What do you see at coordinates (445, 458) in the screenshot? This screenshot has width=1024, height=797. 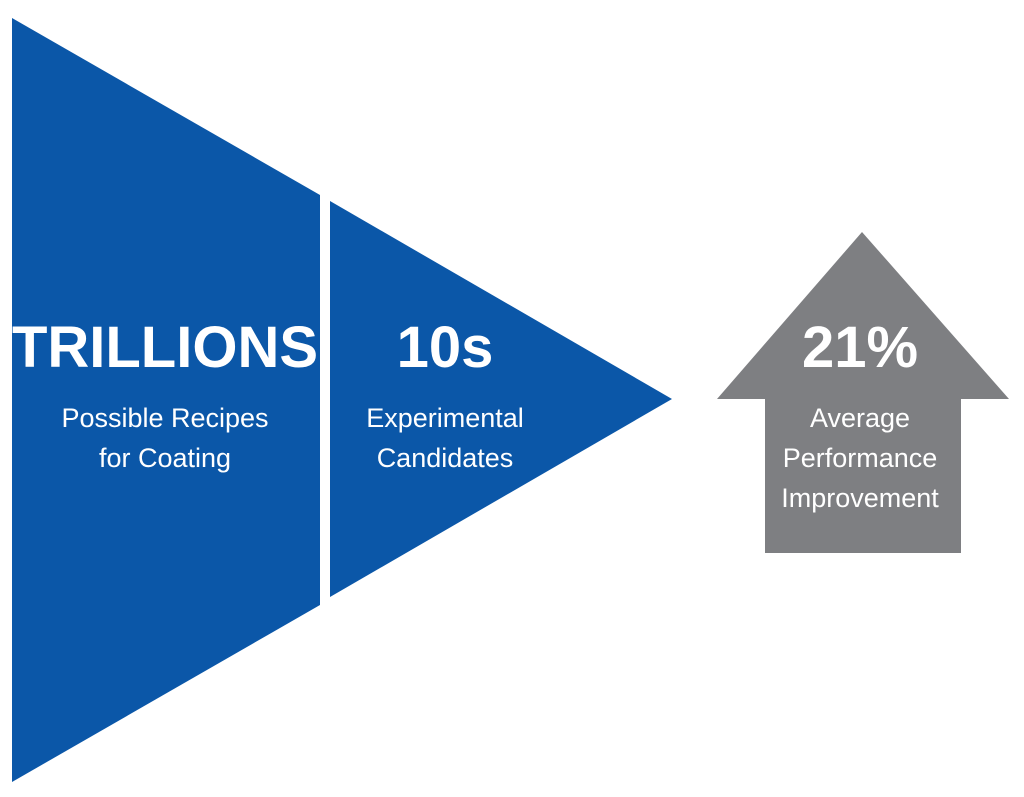 I see `stage-2-description-line: Candidates` at bounding box center [445, 458].